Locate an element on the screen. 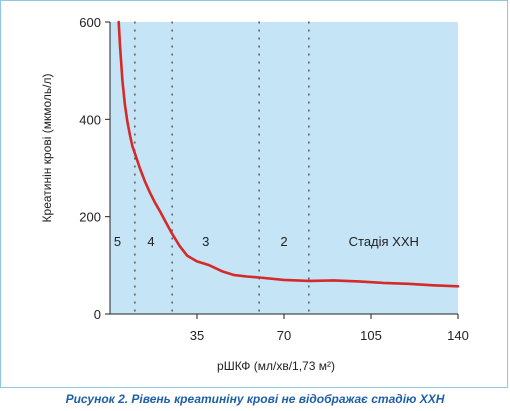  x-tick-label: 140 is located at coordinates (458, 335).